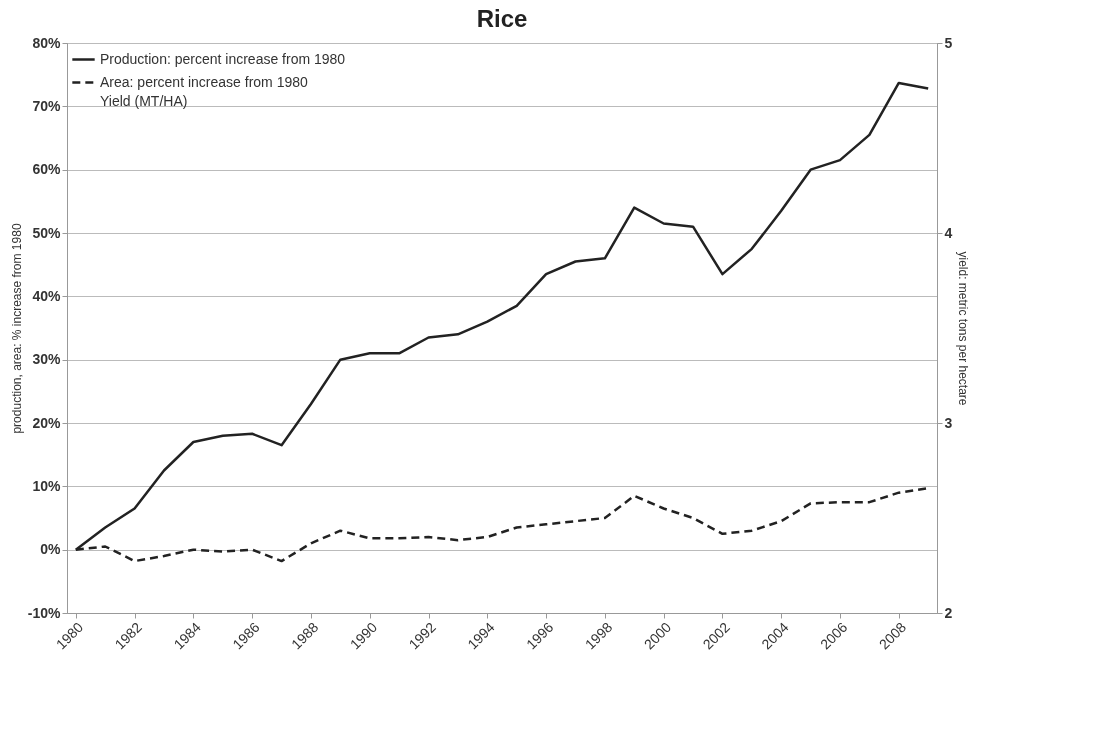  Describe the element at coordinates (47, 359) in the screenshot. I see `y-tick-label: 30%` at that location.